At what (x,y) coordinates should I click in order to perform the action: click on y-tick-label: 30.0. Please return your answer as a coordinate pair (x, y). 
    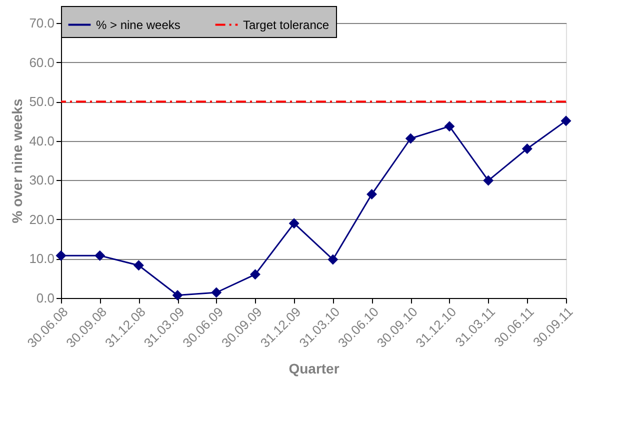
    Looking at the image, I should click on (41, 180).